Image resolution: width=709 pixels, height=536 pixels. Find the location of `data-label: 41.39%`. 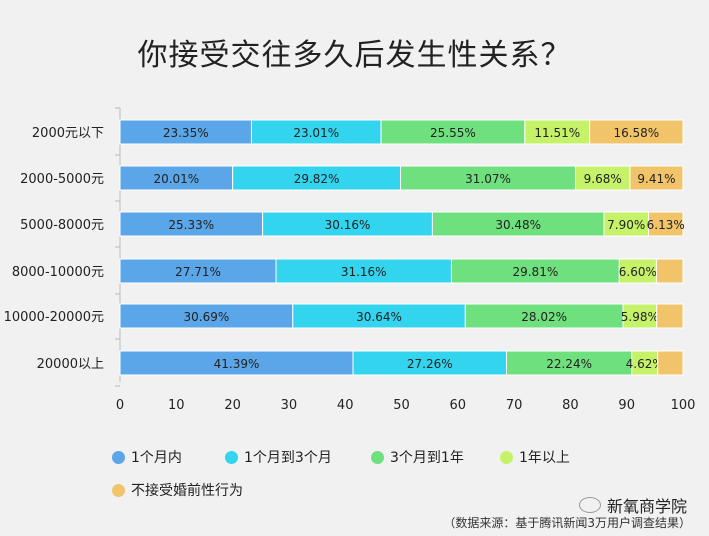

data-label: 41.39% is located at coordinates (237, 364).